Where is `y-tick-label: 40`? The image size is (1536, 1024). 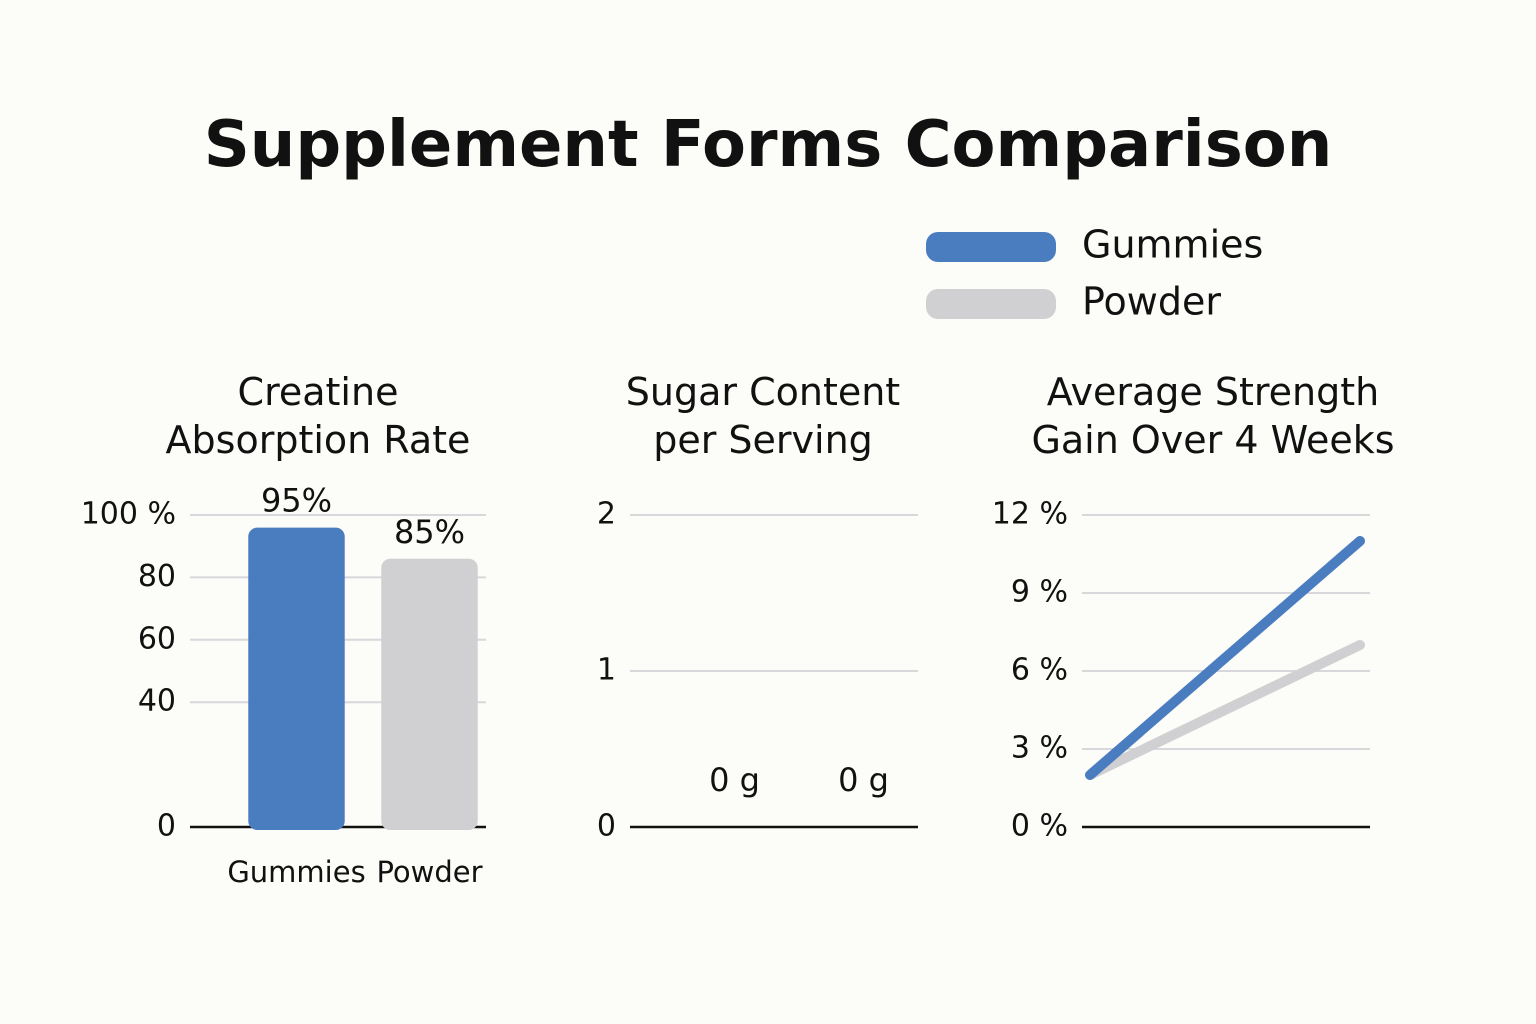 y-tick-label: 40 is located at coordinates (157, 701).